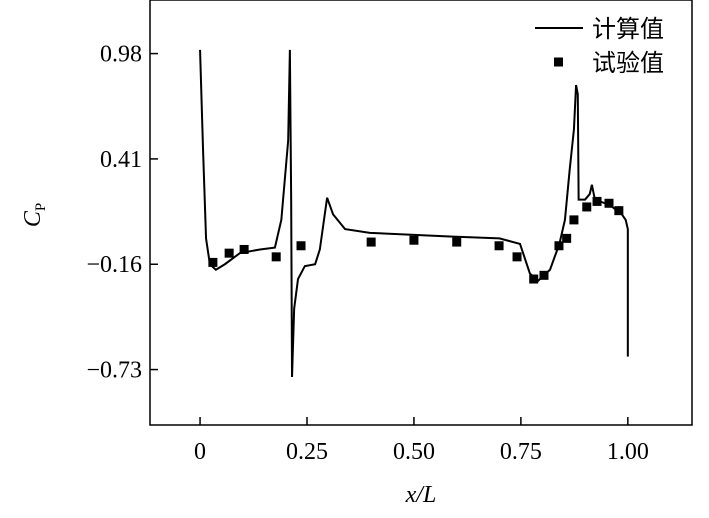 The width and height of the screenshot is (709, 518). Describe the element at coordinates (628, 452) in the screenshot. I see `x-tick-label: 1.00` at that location.